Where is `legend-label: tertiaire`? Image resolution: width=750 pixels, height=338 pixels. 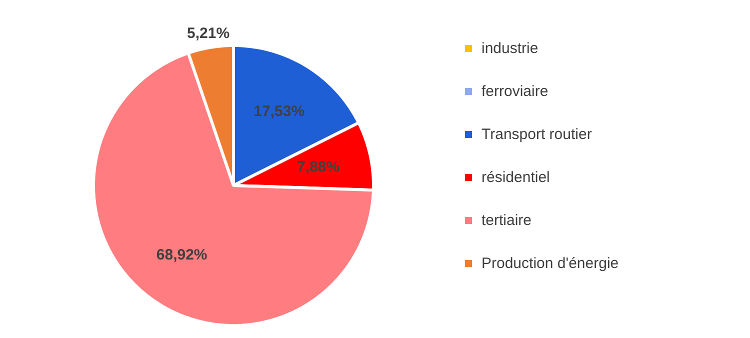
legend-label: tertiaire is located at coordinates (507, 220).